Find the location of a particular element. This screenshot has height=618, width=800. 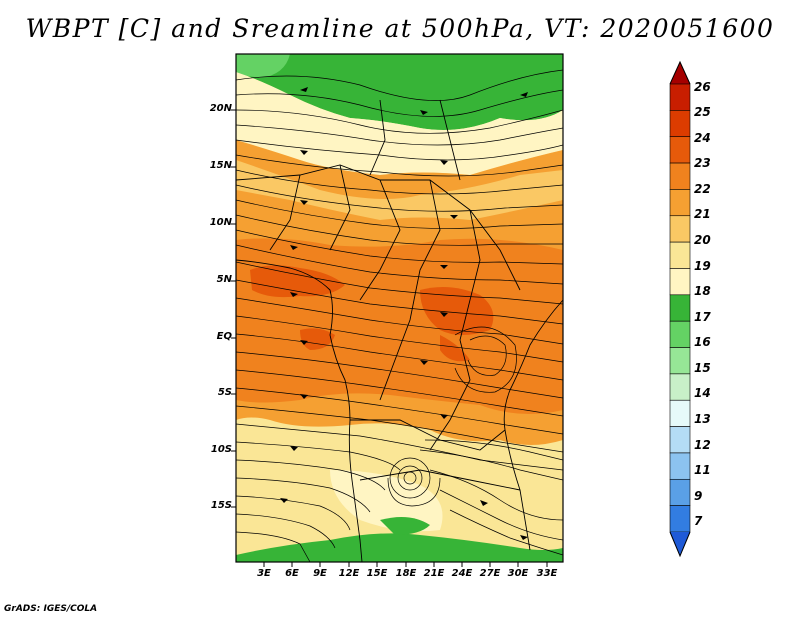

colorbar-label-25: 25 is located at coordinates (702, 112).